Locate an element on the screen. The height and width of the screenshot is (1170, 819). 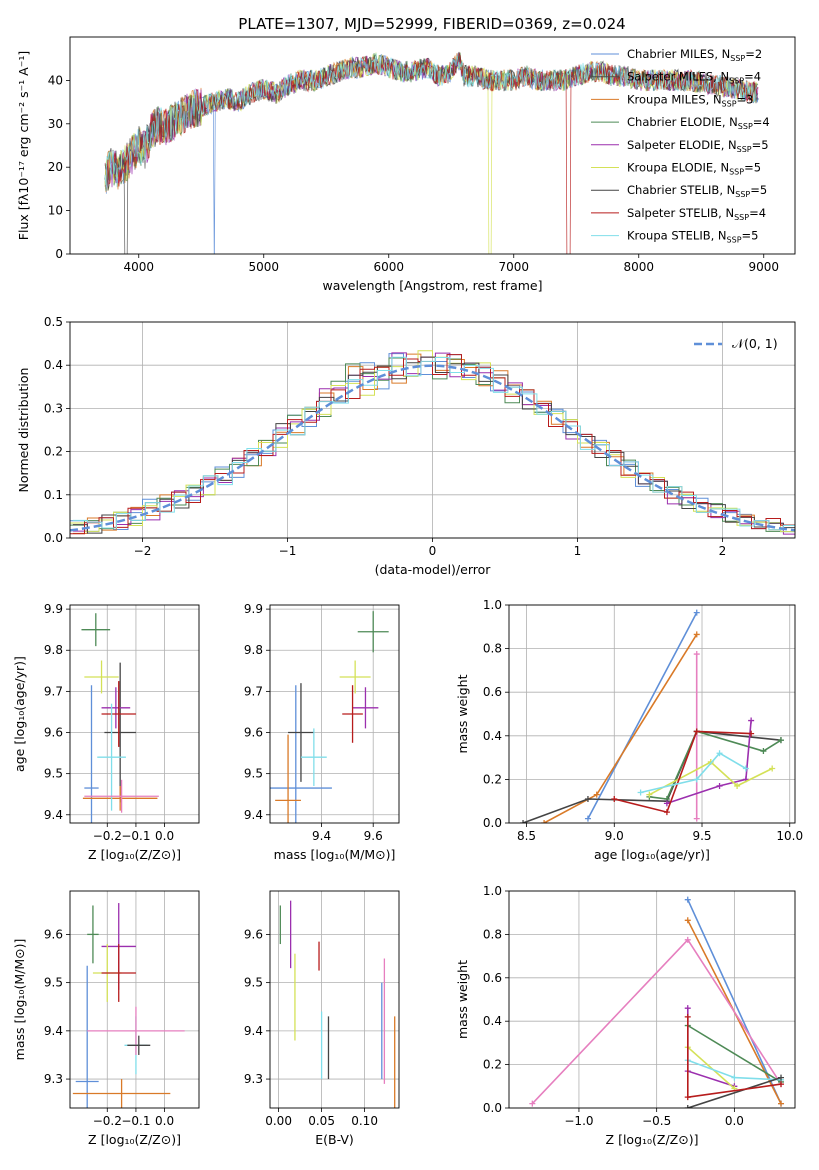
x-tick-label: −2 is located at coordinates (143, 551).